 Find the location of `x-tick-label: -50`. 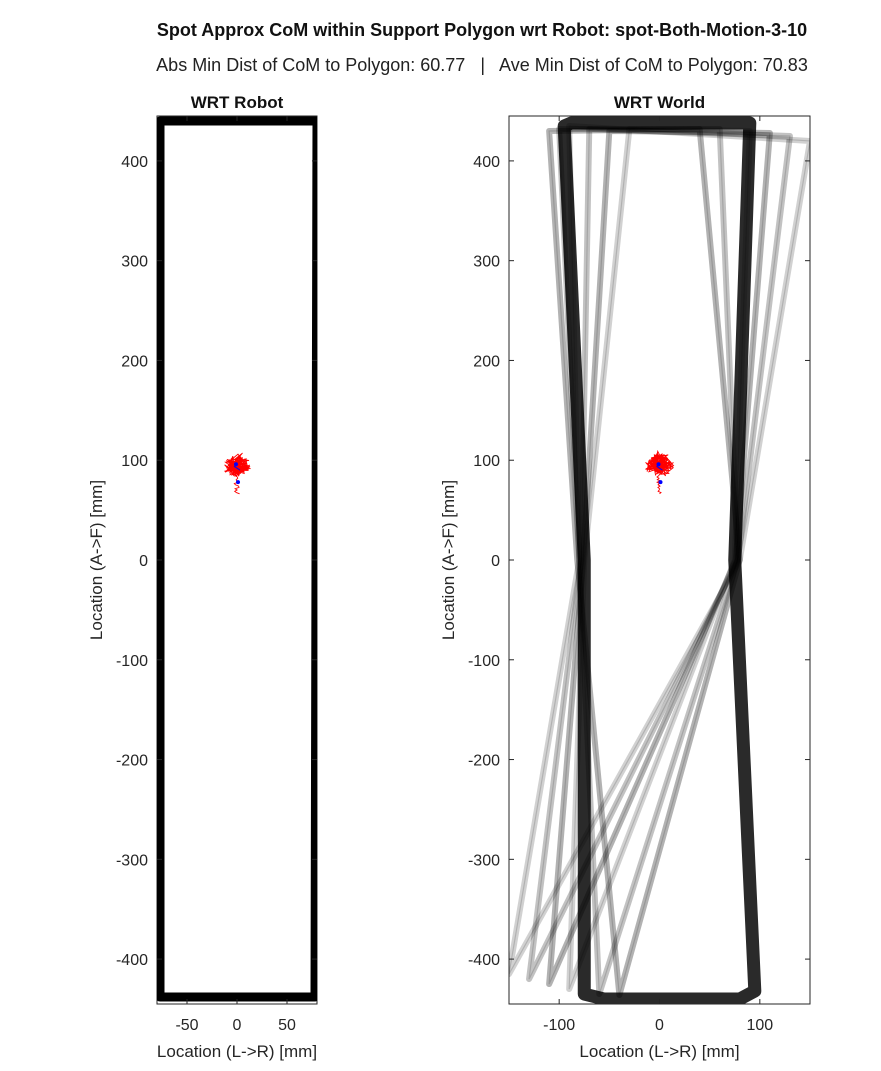

x-tick-label: -50 is located at coordinates (186, 1025).